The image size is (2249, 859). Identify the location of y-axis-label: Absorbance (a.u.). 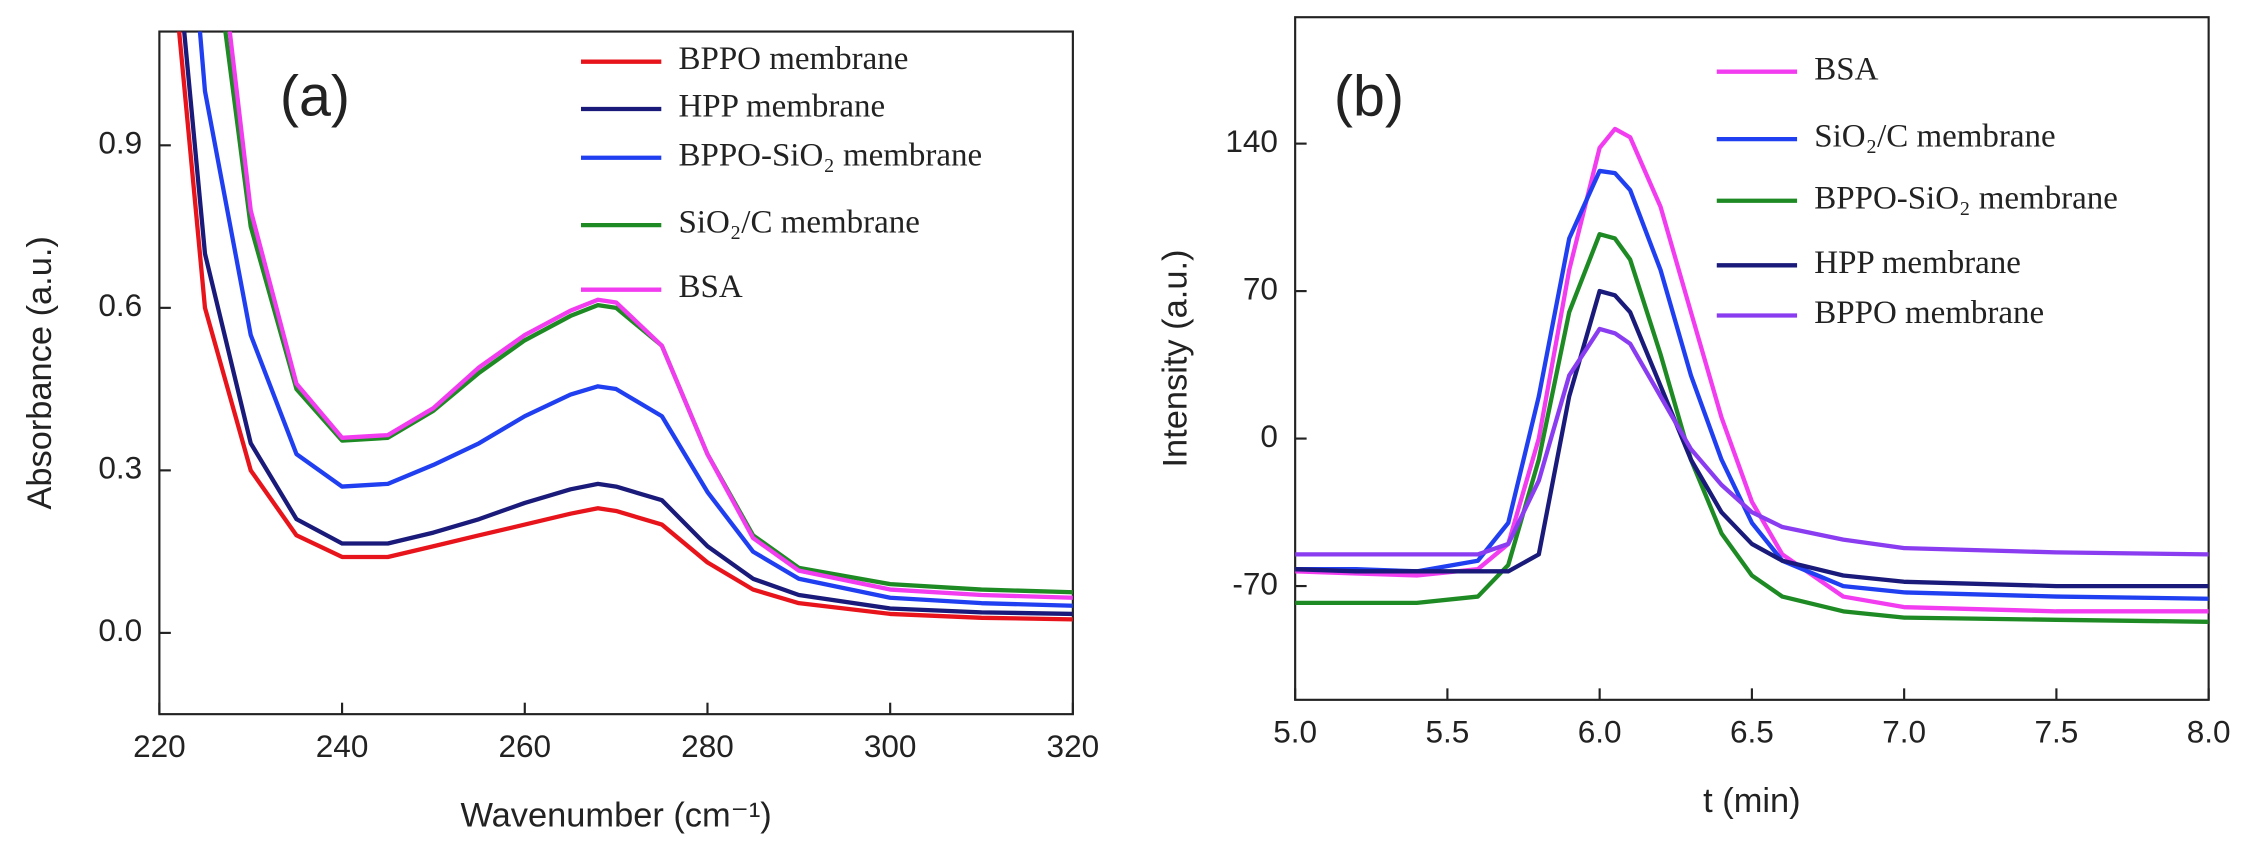
(40, 373).